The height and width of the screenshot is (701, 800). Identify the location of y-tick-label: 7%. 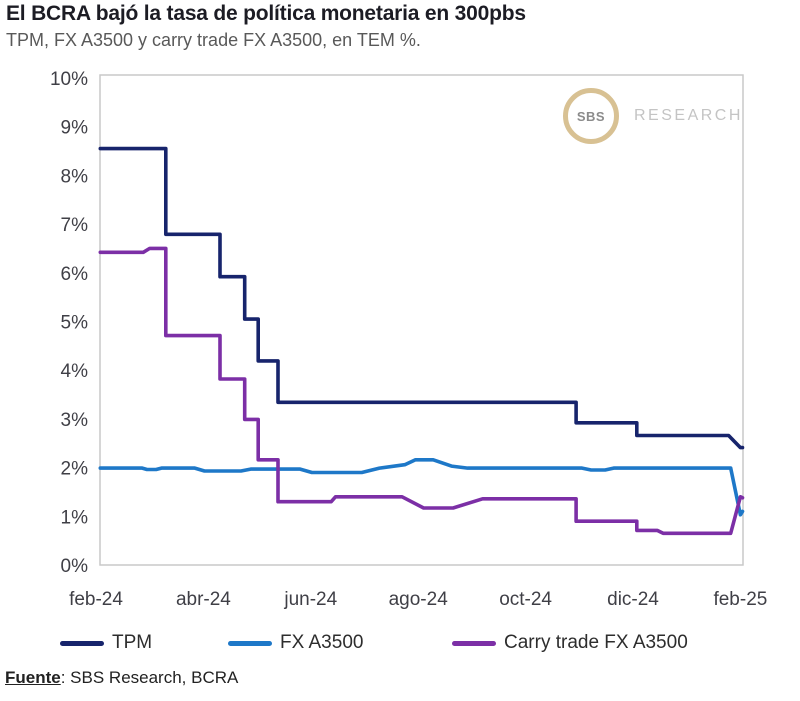
(75, 225).